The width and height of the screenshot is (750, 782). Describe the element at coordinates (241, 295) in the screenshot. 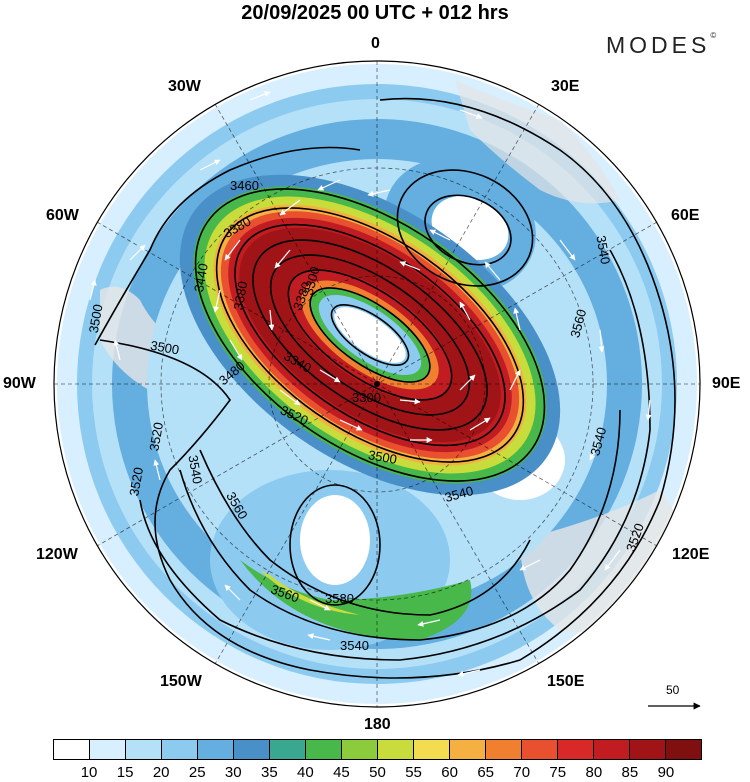

I see `contour-label: 3380` at that location.